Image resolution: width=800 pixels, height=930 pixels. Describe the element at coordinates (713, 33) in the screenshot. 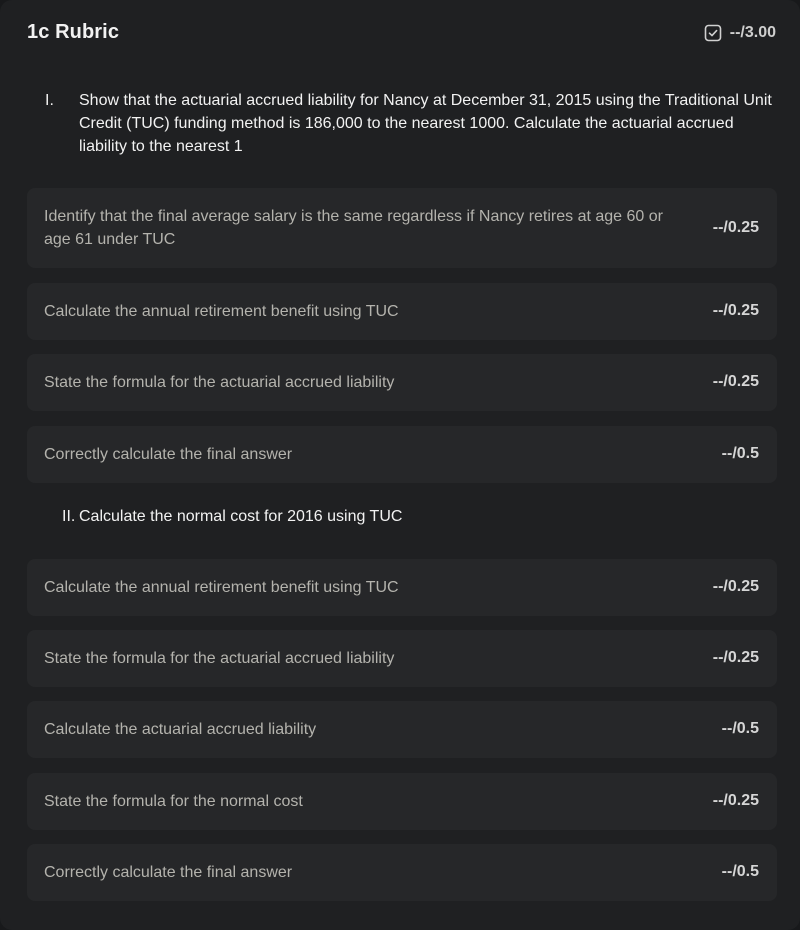

I see `checkbox-icon` at that location.